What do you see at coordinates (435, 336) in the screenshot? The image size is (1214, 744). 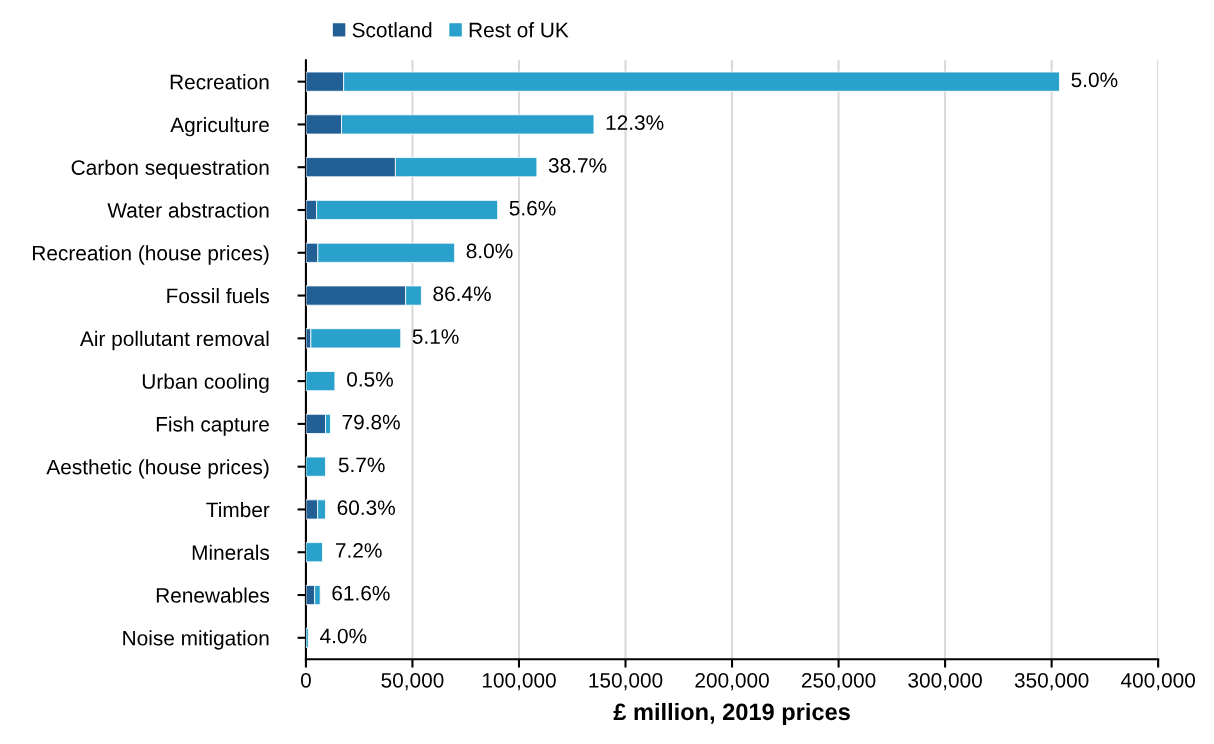 I see `annotation: 5.1%` at bounding box center [435, 336].